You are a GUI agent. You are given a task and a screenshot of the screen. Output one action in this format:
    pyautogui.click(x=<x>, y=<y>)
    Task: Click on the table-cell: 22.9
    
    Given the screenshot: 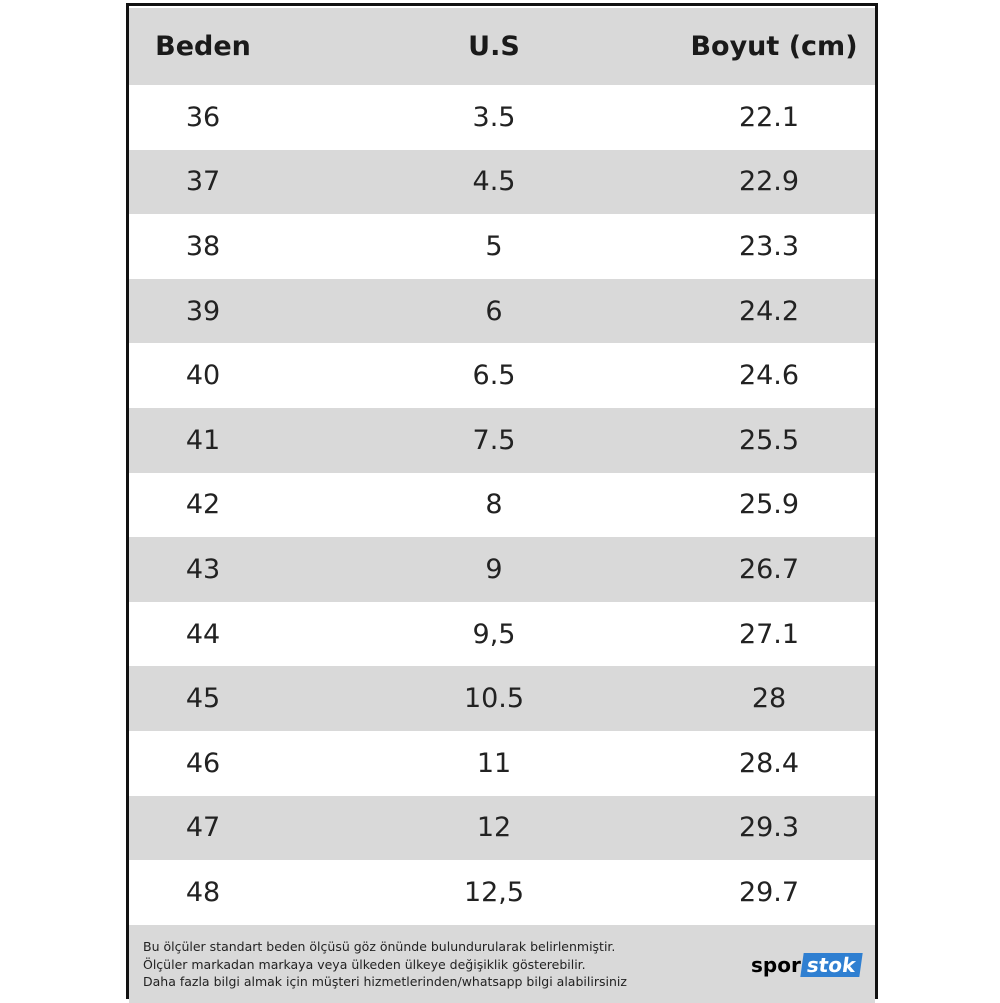 What is the action you would take?
    pyautogui.click(x=769, y=182)
    